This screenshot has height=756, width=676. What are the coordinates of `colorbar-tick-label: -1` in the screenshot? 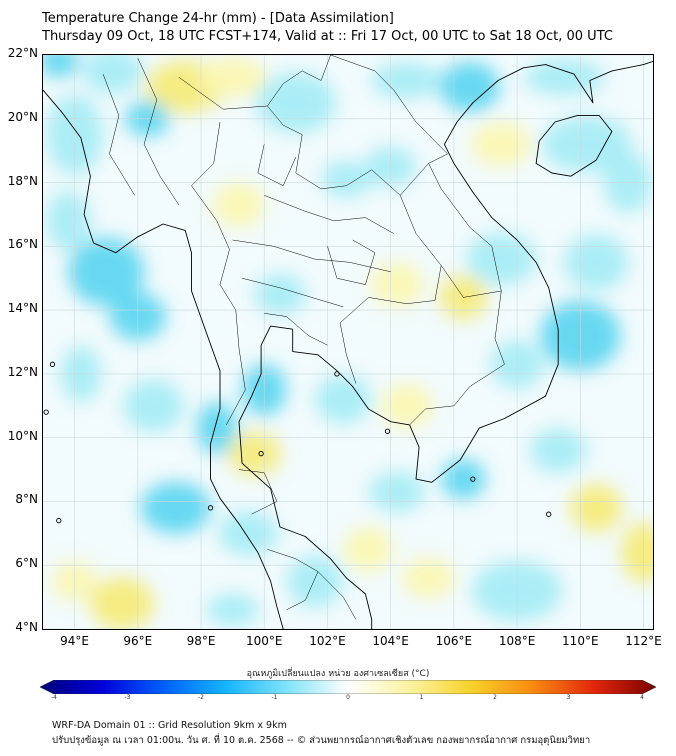 It's located at (274, 697).